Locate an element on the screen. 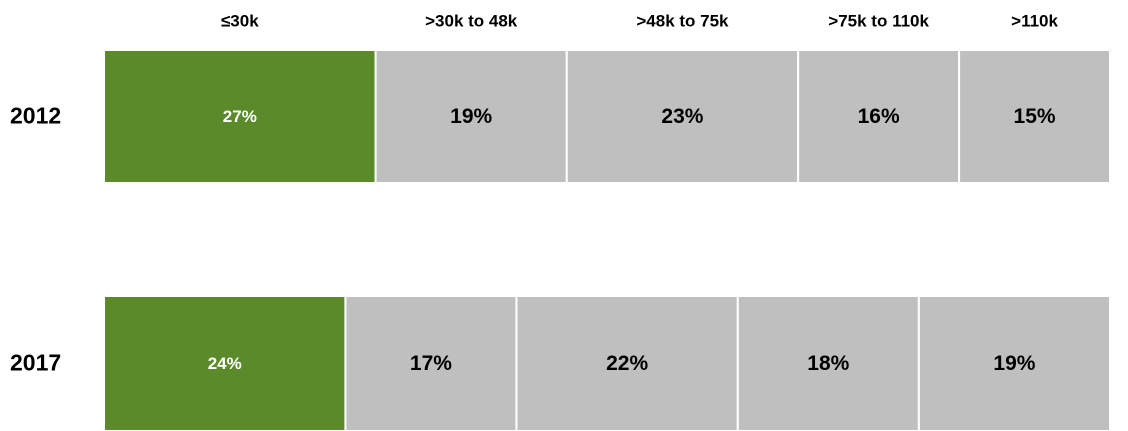  row-label: 2017 is located at coordinates (35, 363).